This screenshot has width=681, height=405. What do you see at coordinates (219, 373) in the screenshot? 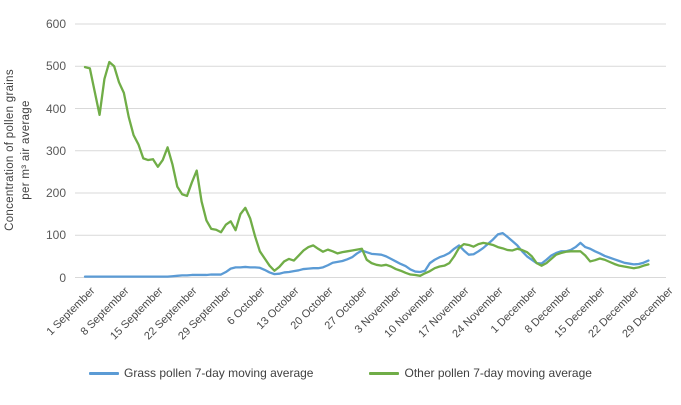
I see `legend-label-grass-pollen: Grass pollen 7-day moving average` at bounding box center [219, 373].